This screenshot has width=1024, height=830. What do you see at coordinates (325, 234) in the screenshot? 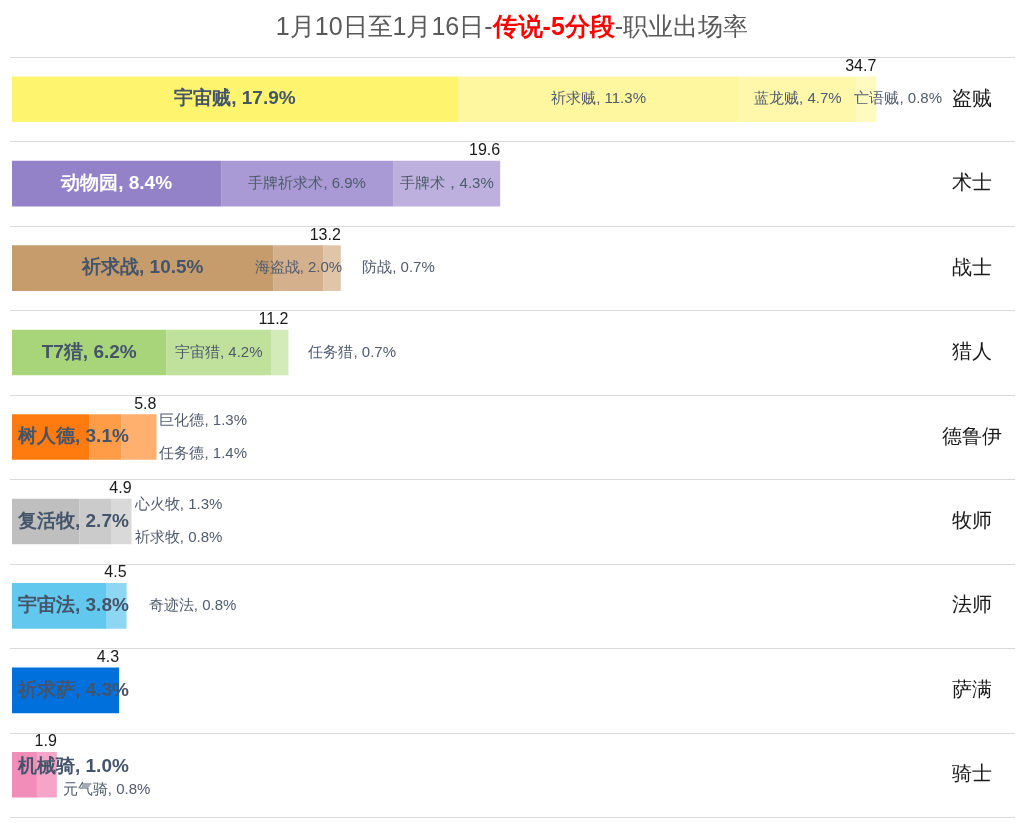
I see `total-label: 13.2` at bounding box center [325, 234].